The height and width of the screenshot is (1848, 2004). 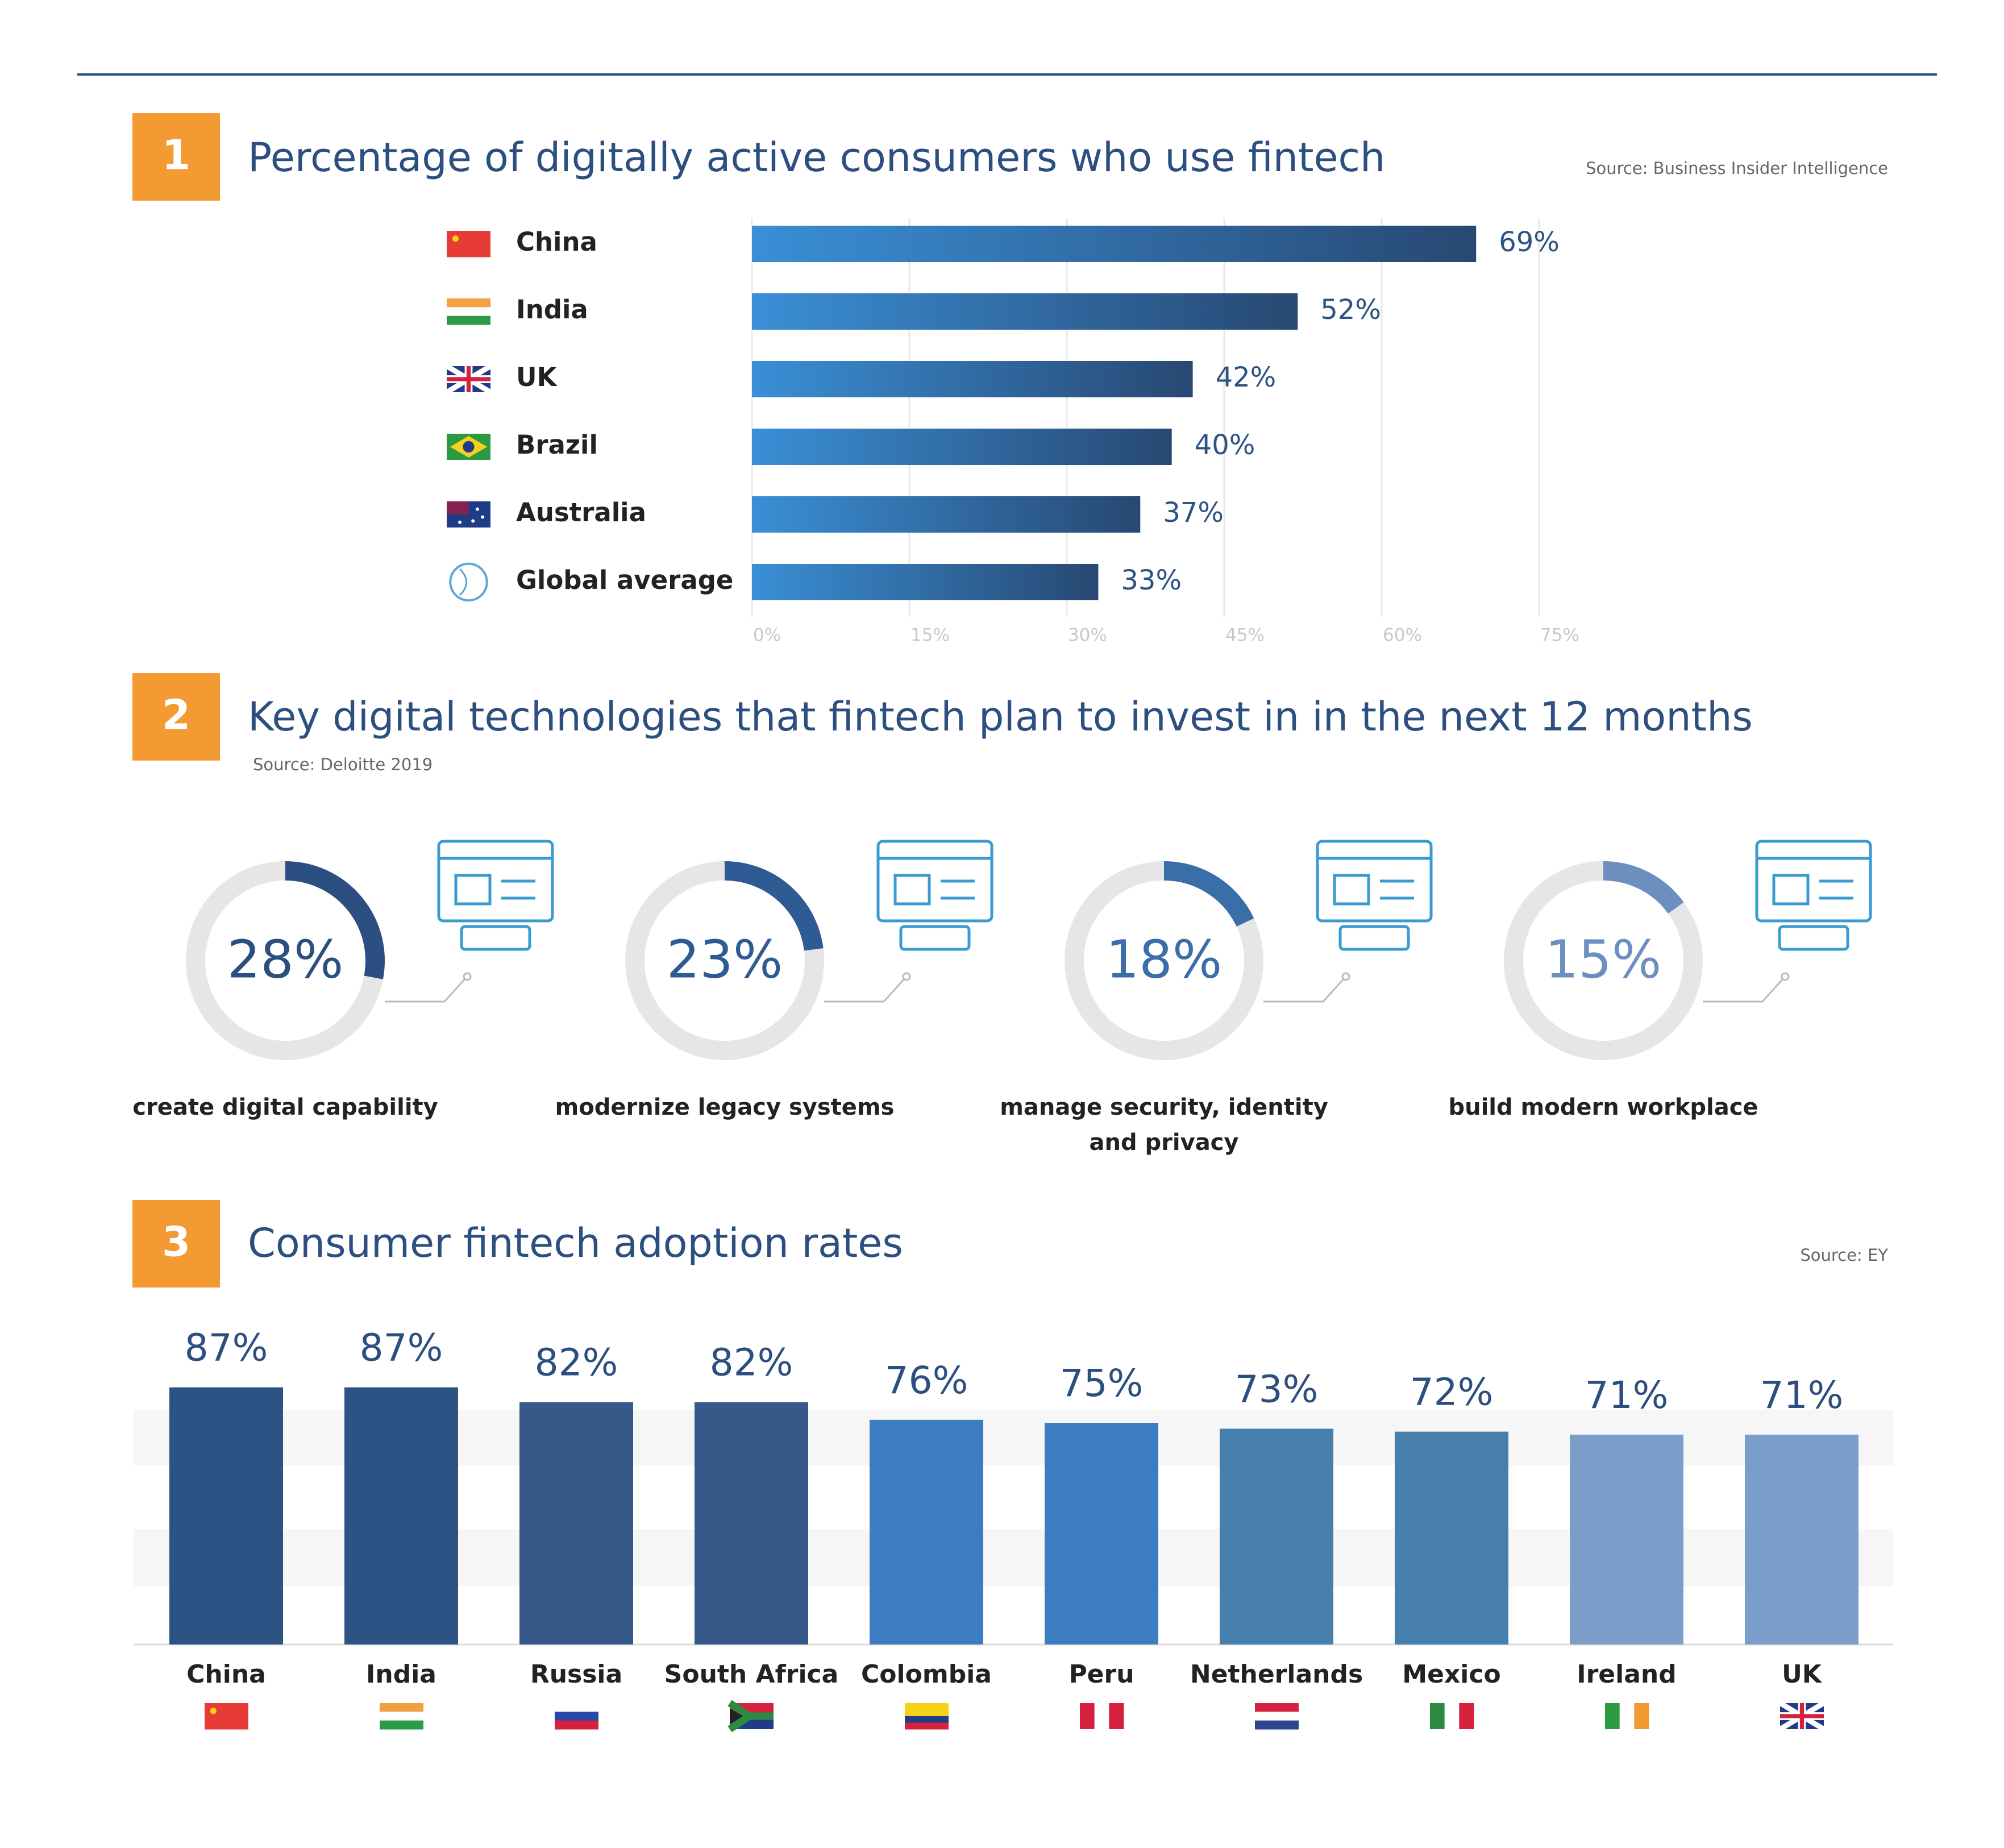 I want to click on category-label: Peru, so click(x=1101, y=1674).